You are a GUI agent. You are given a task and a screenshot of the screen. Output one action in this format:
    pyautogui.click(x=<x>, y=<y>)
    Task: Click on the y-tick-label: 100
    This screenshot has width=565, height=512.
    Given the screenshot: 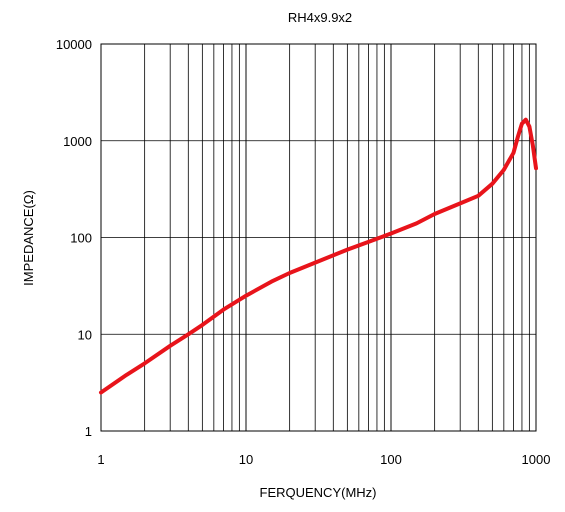 What is the action you would take?
    pyautogui.click(x=81, y=238)
    